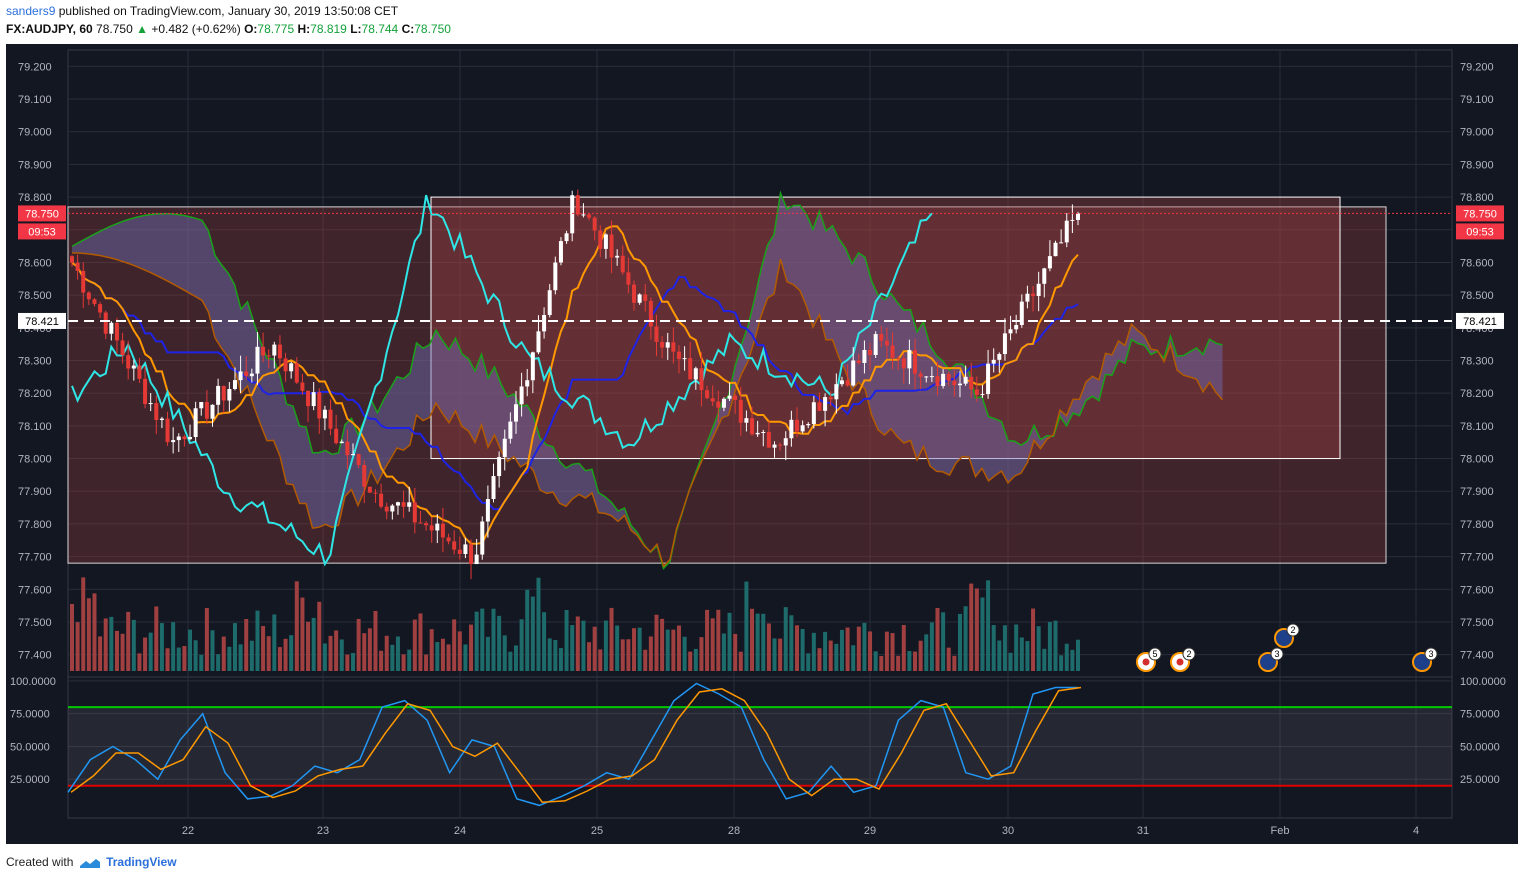 The image size is (1524, 881). Describe the element at coordinates (328, 29) in the screenshot. I see `high-value: 78.819` at that location.